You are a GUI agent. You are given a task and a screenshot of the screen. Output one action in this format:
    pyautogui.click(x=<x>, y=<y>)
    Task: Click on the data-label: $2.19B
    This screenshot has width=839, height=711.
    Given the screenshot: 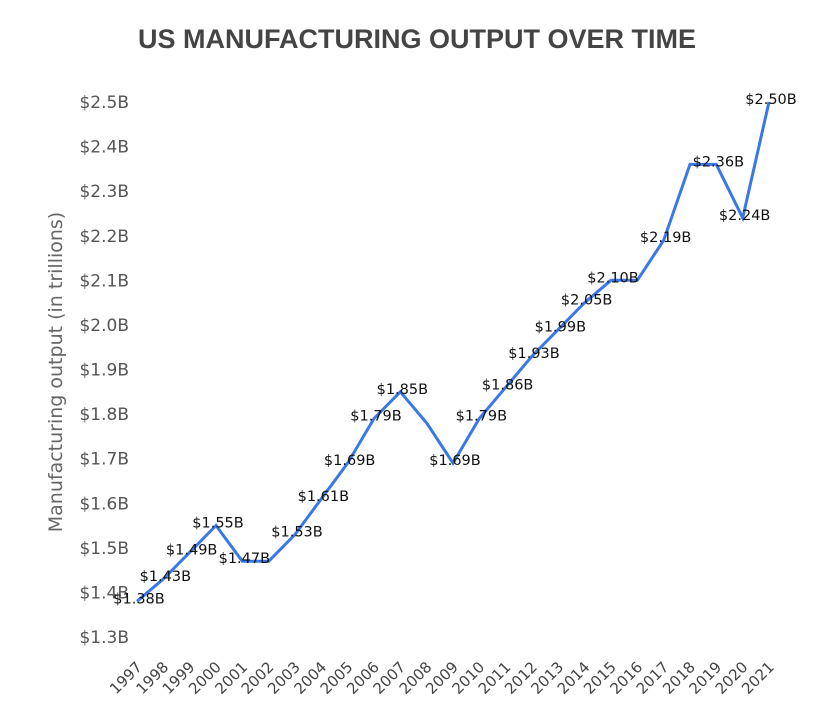 What is the action you would take?
    pyautogui.click(x=665, y=238)
    